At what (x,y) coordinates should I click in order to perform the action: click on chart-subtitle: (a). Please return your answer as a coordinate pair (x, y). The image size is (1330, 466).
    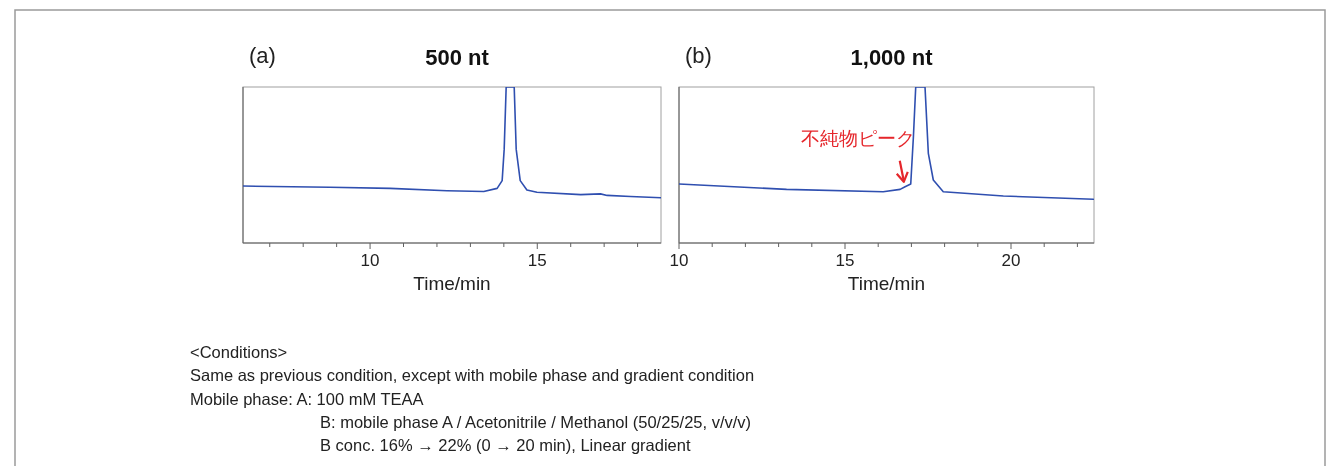
    Looking at the image, I should click on (262, 55).